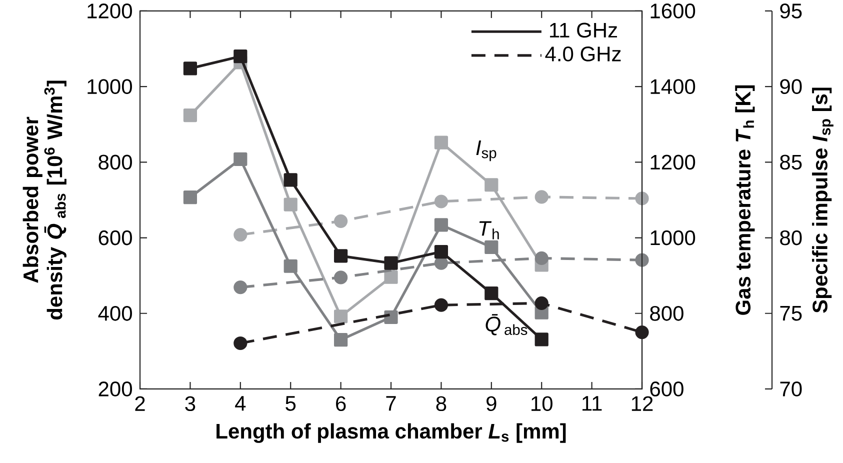  Describe the element at coordinates (115, 238) in the screenshot. I see `y-tick-label: 600` at that location.